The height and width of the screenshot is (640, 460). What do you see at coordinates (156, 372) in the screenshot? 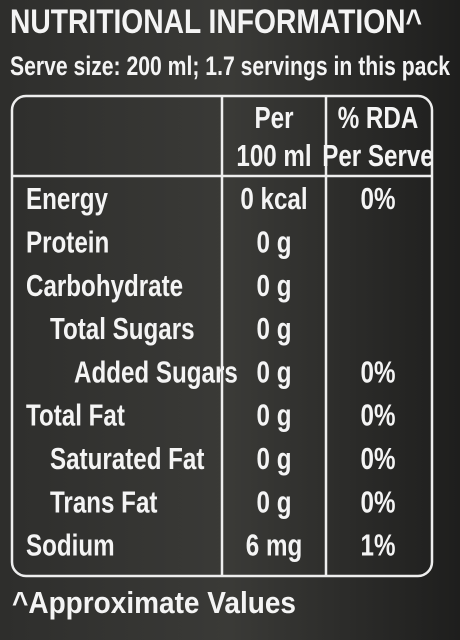
I see `row-name: Added Sugars` at bounding box center [156, 372].